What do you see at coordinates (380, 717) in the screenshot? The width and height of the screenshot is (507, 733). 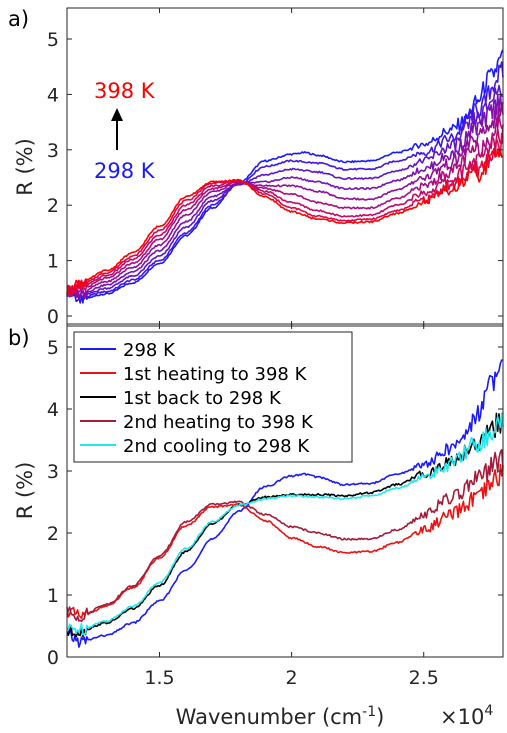 I see `x-axis-label-tail: )` at bounding box center [380, 717].